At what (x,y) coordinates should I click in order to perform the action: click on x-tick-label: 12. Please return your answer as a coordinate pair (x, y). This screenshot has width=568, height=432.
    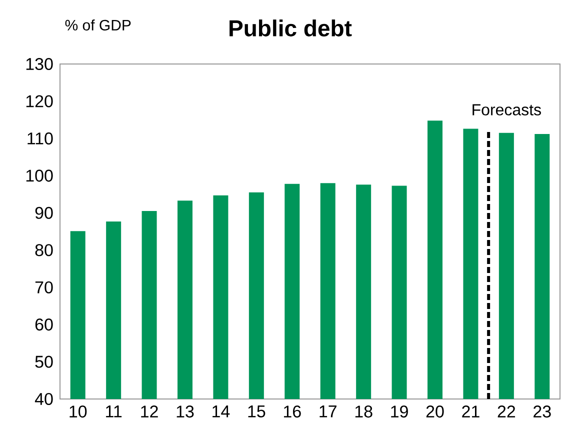
    Looking at the image, I should click on (149, 412).